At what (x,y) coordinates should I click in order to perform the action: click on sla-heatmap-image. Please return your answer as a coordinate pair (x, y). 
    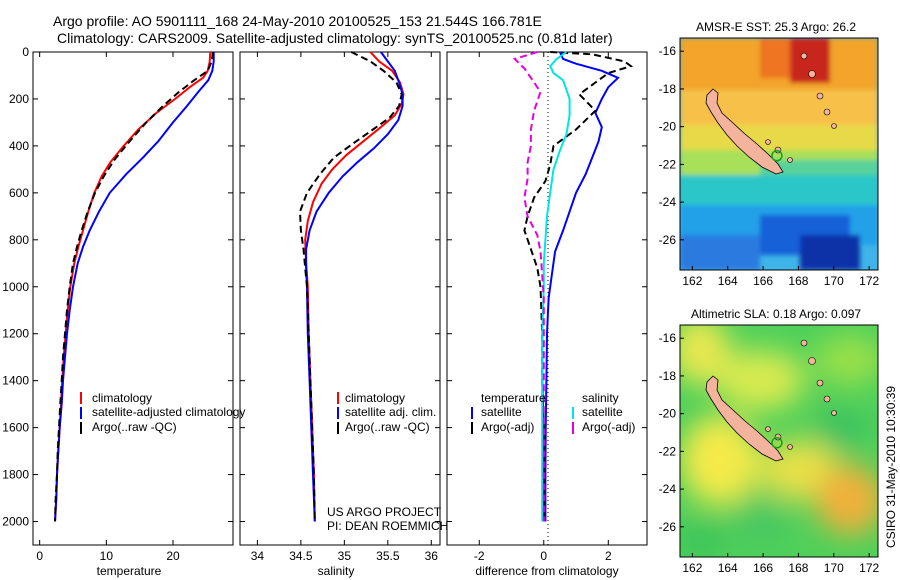
    Looking at the image, I should click on (779, 441).